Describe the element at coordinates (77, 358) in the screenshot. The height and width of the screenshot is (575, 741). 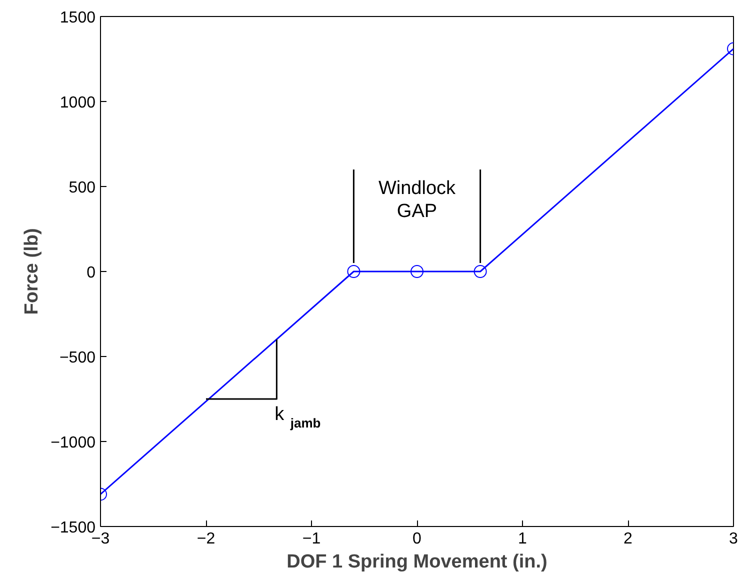
I see `y-tick-label: −500` at that location.